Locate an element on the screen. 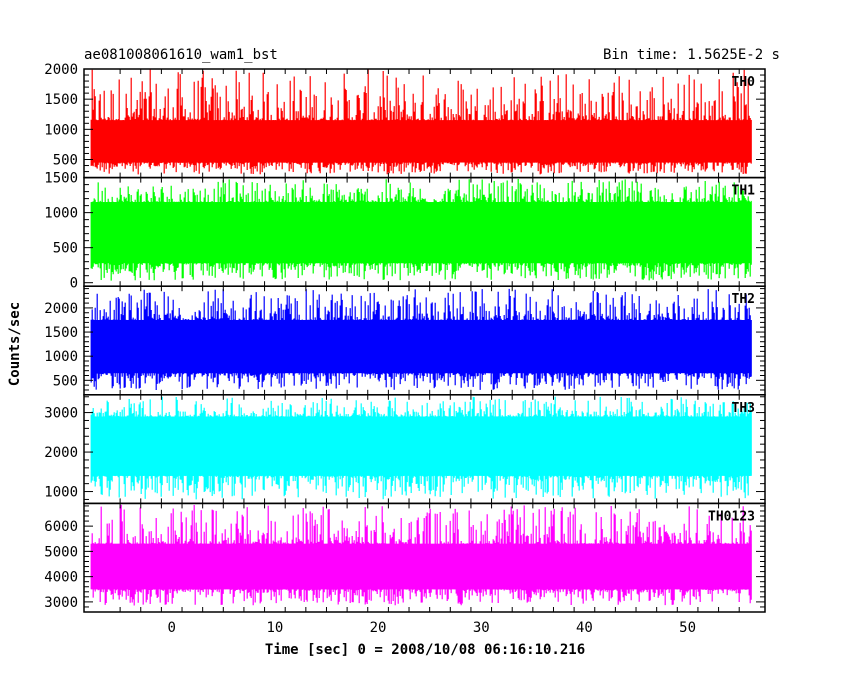 The width and height of the screenshot is (850, 680). y-tick-label-th2: 500 is located at coordinates (65, 381).